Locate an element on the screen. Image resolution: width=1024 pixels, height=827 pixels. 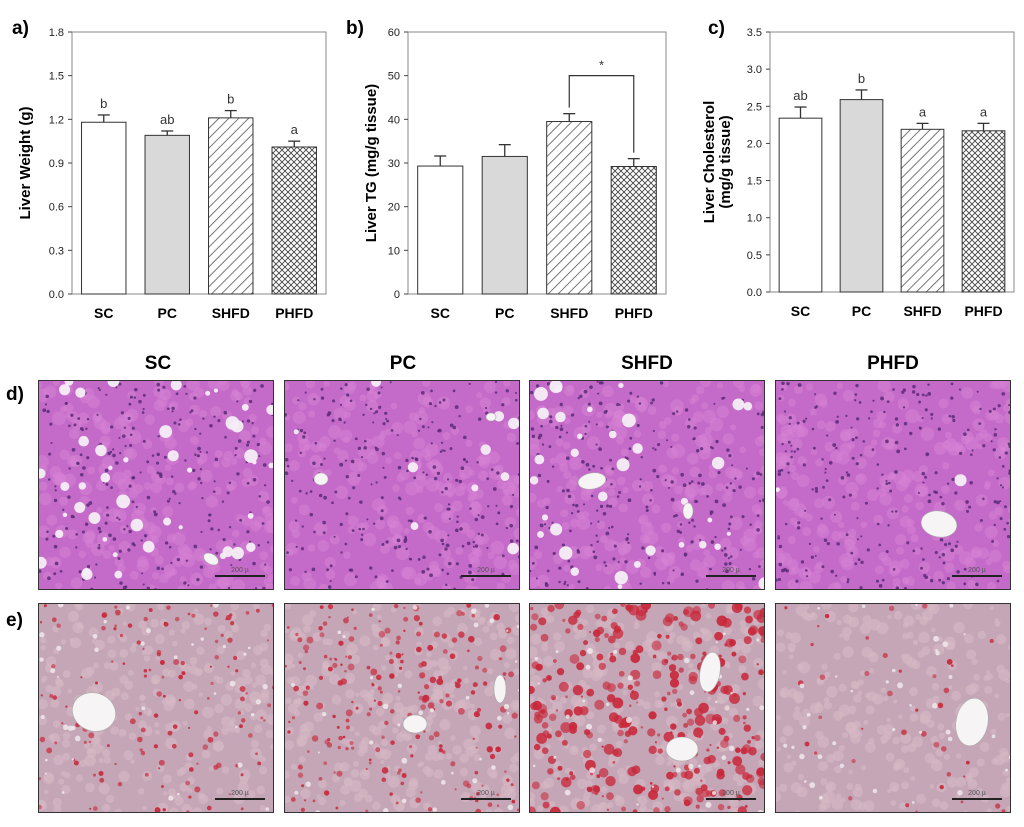
panel-label-b: b) is located at coordinates (355, 28).